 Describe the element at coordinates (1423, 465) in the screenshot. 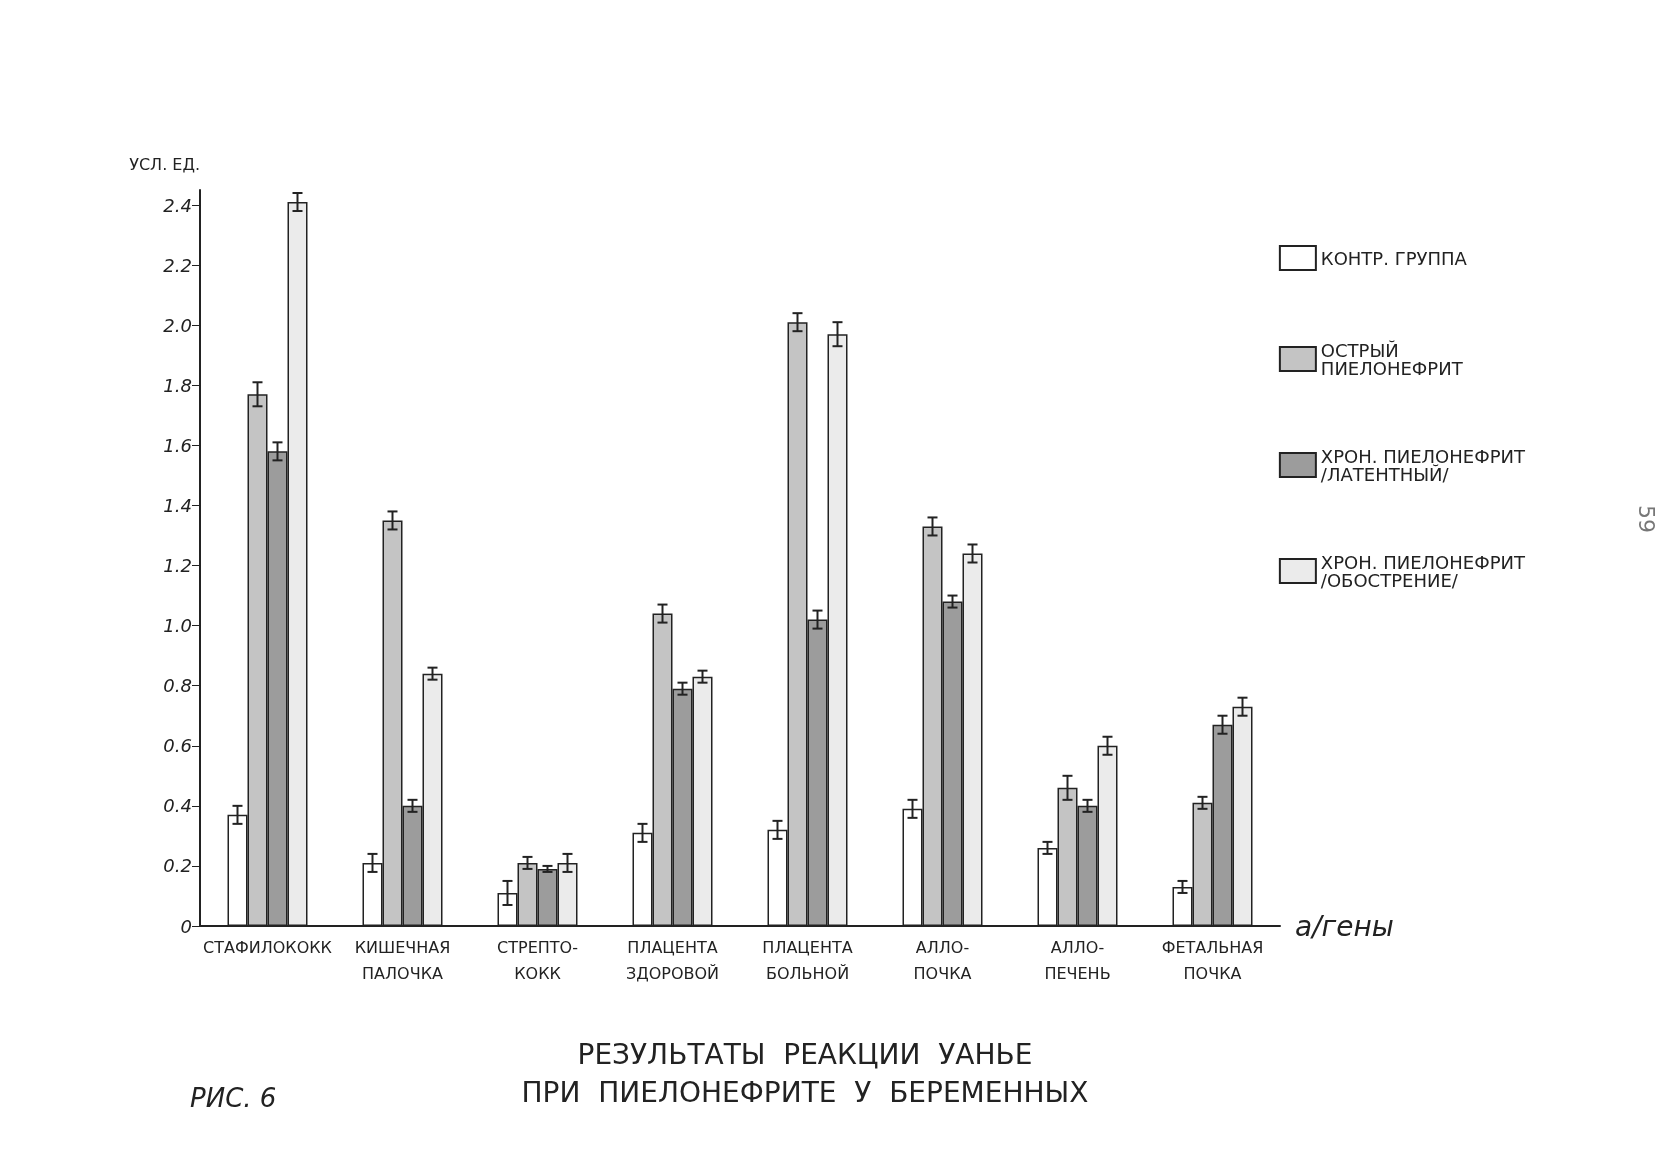

I see `legend-label: ХРОН. ПИЕЛОНЕФРИТ /ЛАТЕНТНЫЙ/` at that location.